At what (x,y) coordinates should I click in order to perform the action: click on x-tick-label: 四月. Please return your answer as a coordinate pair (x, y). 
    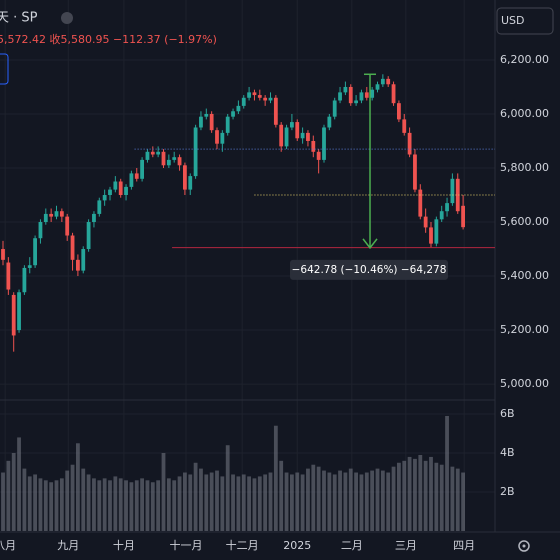
    Looking at the image, I should click on (464, 545).